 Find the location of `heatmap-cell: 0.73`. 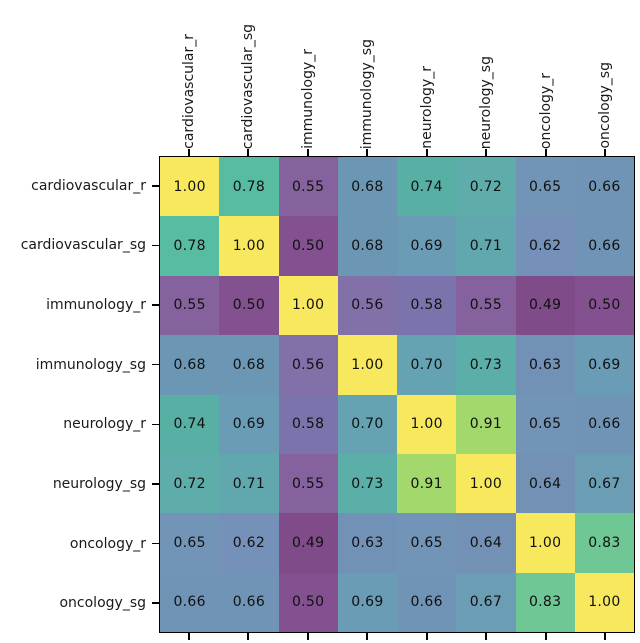

heatmap-cell: 0.73 is located at coordinates (367, 483).